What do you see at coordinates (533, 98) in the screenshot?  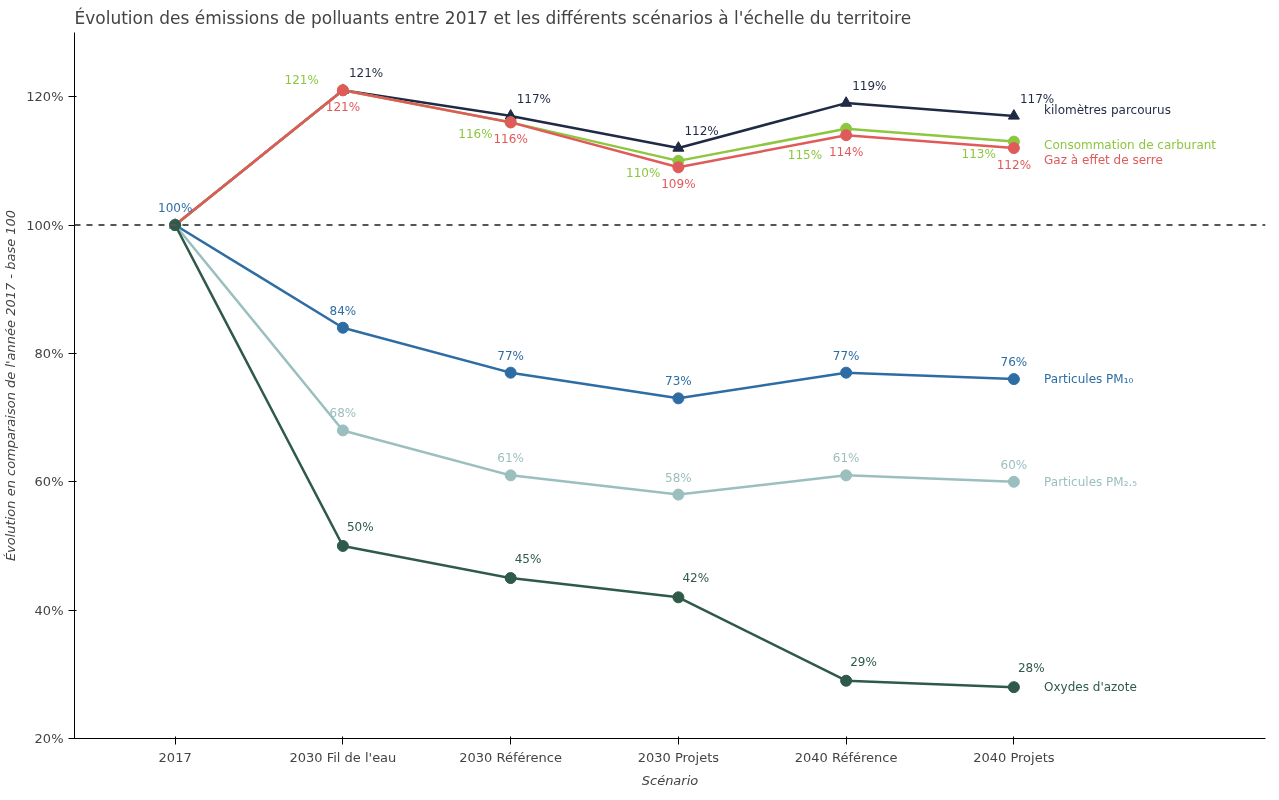 I see `data-label: 117%` at bounding box center [533, 98].